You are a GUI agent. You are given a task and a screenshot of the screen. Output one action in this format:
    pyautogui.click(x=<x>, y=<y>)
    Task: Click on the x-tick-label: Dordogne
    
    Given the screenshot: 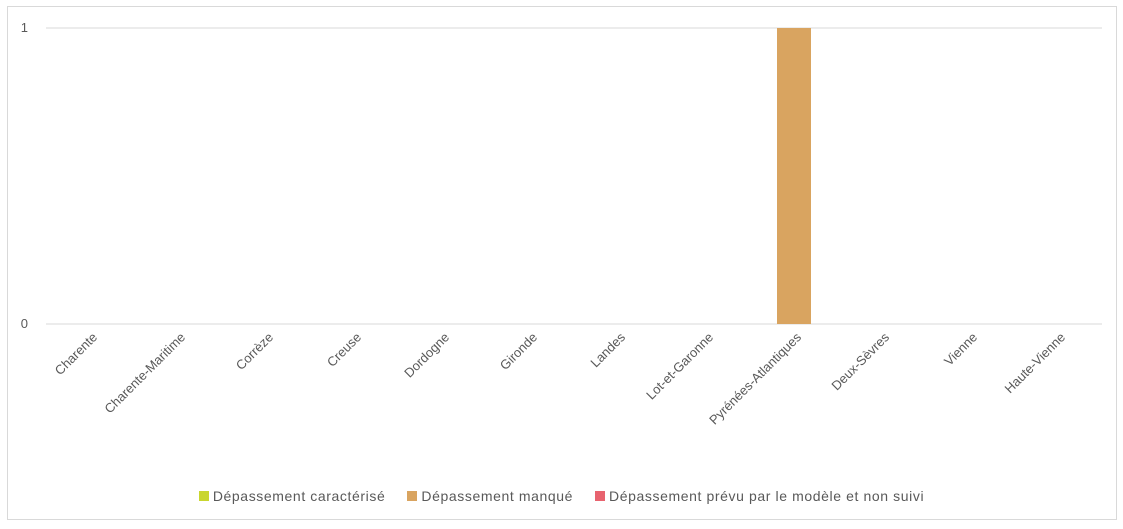 What is the action you would take?
    pyautogui.click(x=426, y=355)
    